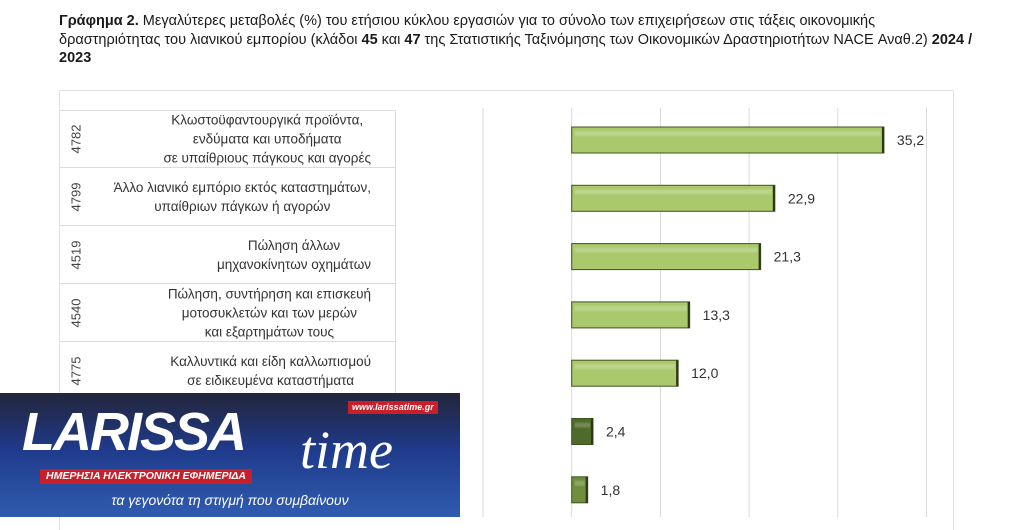 This screenshot has height=530, width=1024. Describe the element at coordinates (616, 432) in the screenshot. I see `value-label: 2,4` at that location.